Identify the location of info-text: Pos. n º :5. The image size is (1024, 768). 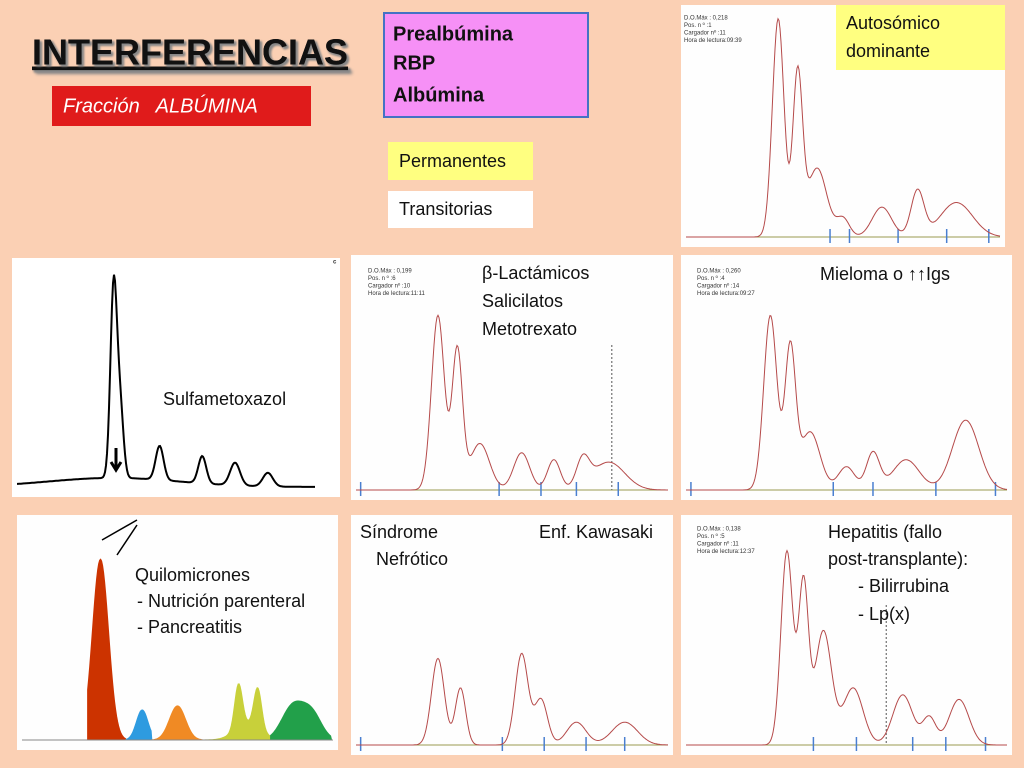
(711, 536).